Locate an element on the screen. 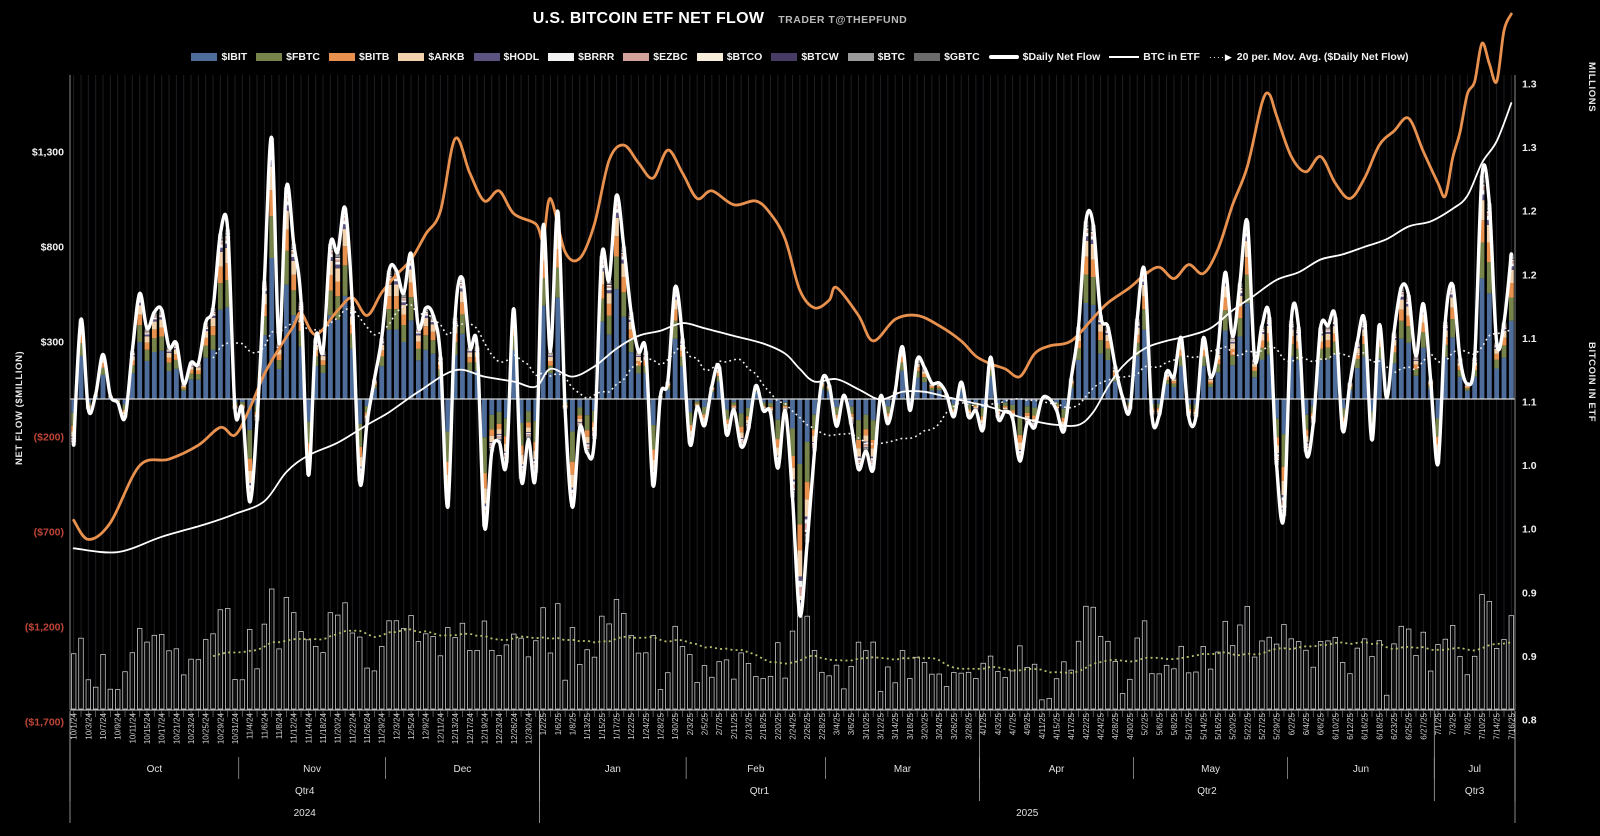  x-axis-date-label: 10/29/24 is located at coordinates (220, 728).